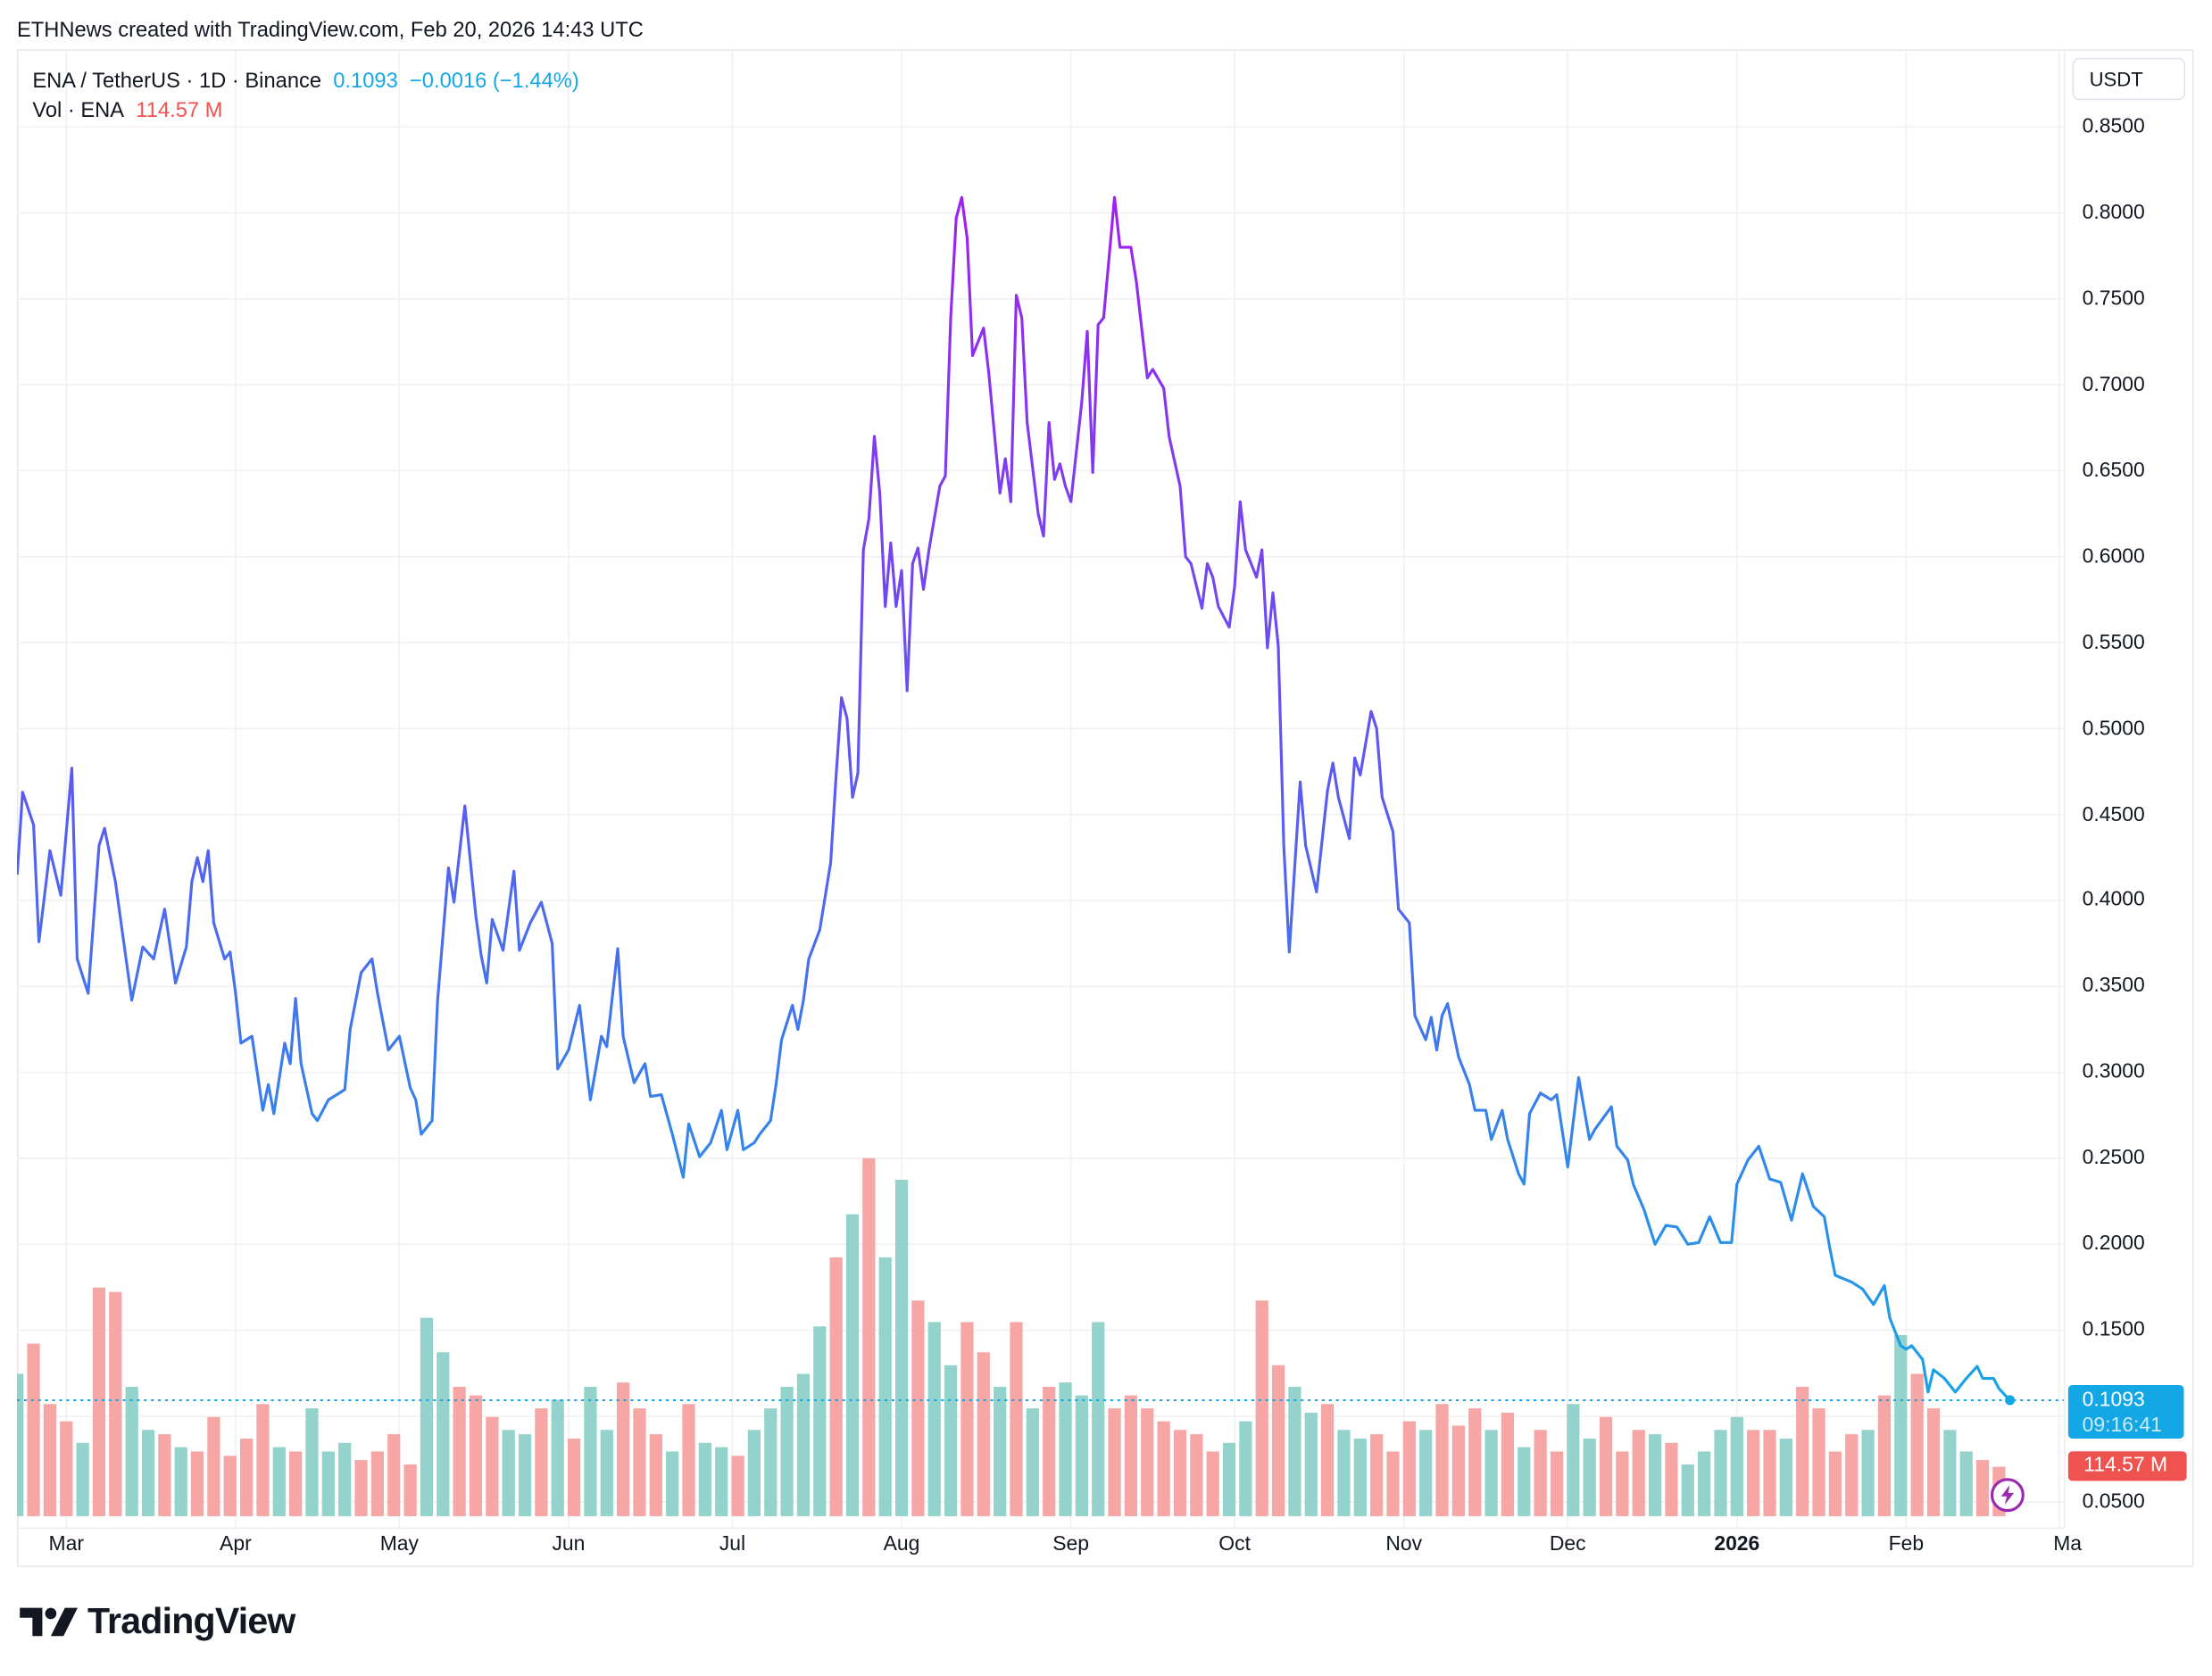 This screenshot has height=1676, width=2212. I want to click on time-tick-label: Sep, so click(1071, 1544).